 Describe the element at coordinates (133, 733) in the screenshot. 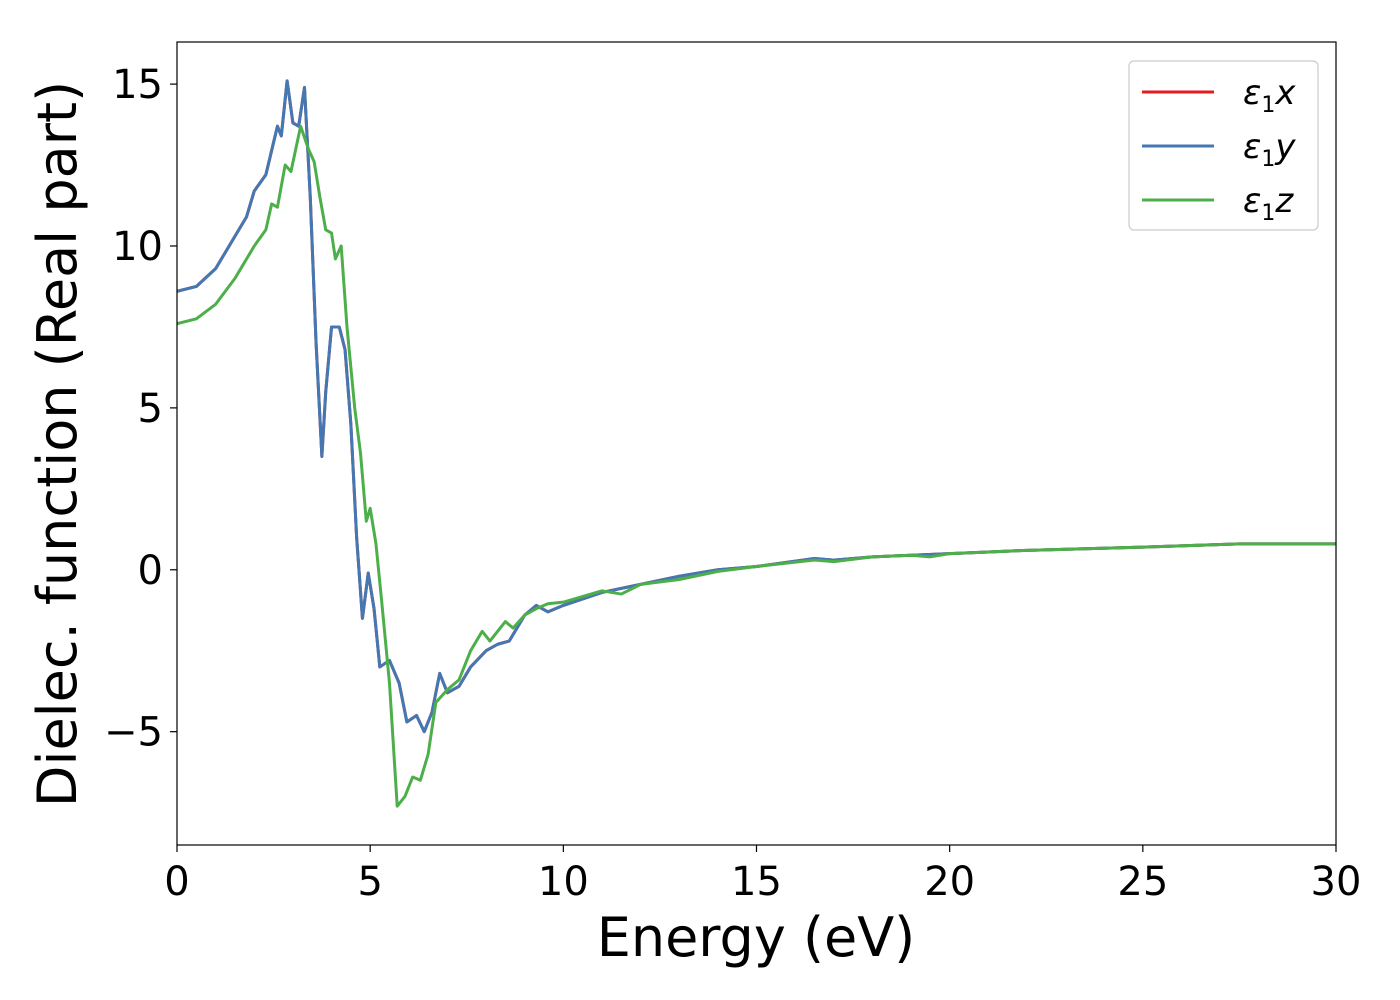

I see `y-tick-label: −5` at that location.